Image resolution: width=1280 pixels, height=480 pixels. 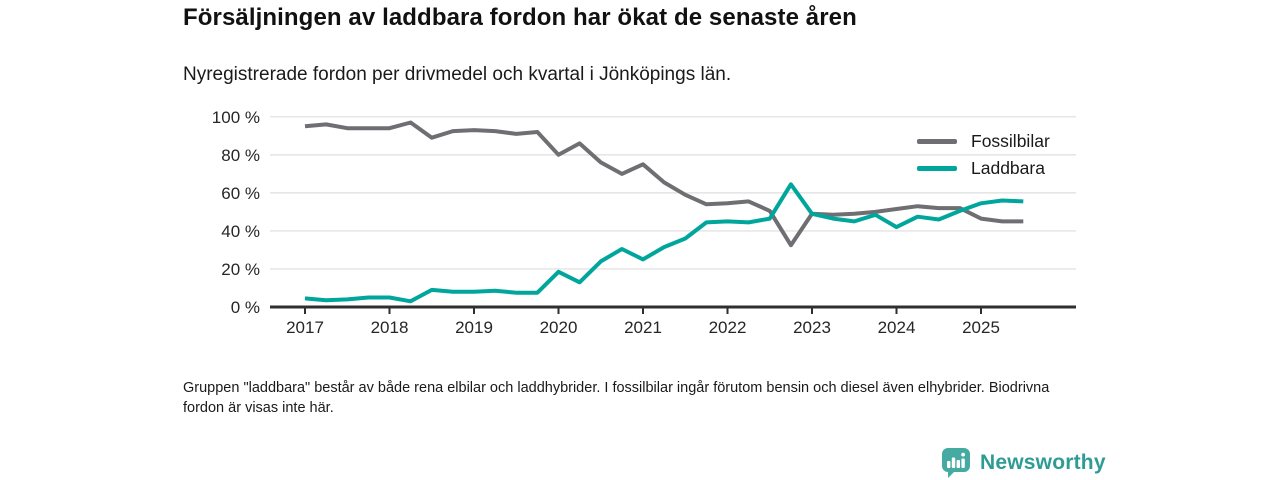 I want to click on svg-text: 2017, so click(x=305, y=327).